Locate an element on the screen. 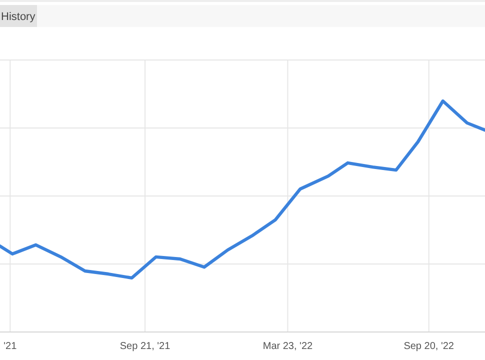 Image resolution: width=485 pixels, height=360 pixels. x-tick-label: Sep 20, '22 is located at coordinates (429, 346).